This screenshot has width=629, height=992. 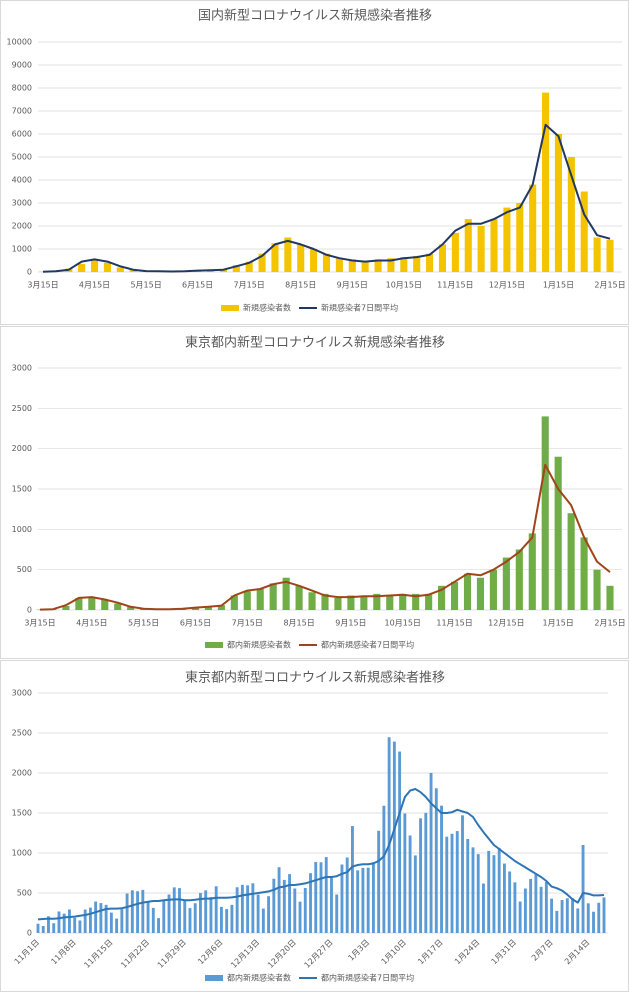 What do you see at coordinates (135, 954) in the screenshot?
I see `x-tick-label: 11月22日` at bounding box center [135, 954].